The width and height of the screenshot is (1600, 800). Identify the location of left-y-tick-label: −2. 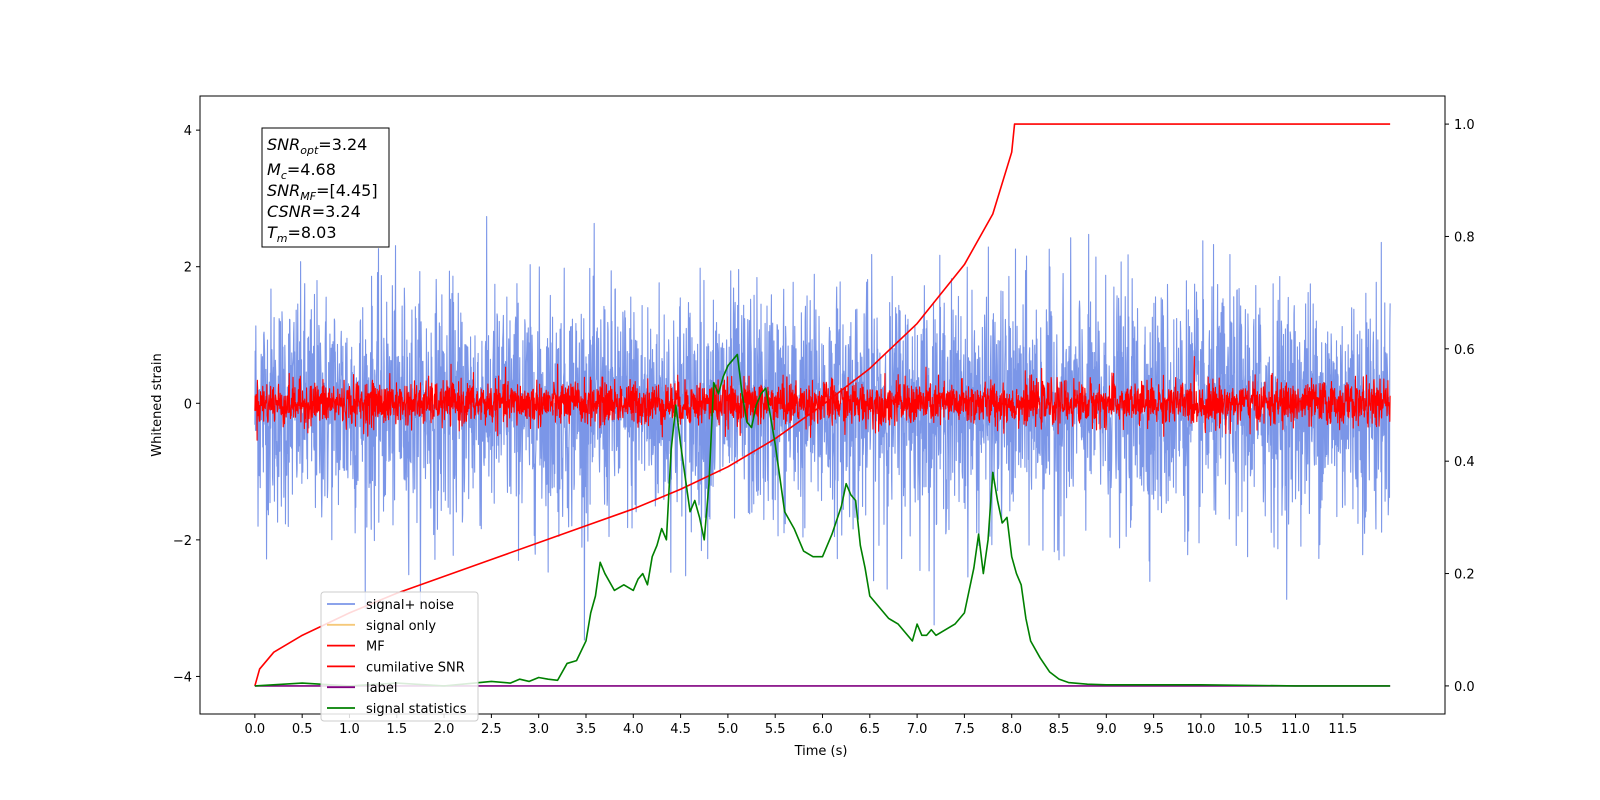
(182, 541).